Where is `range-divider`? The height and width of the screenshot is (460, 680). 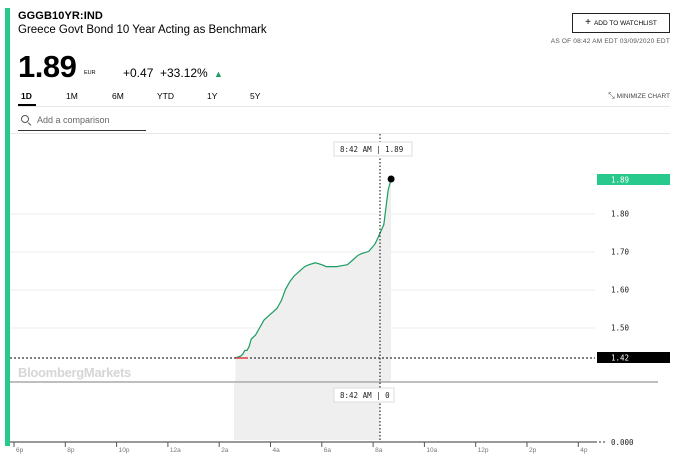
range-divider is located at coordinates (344, 106).